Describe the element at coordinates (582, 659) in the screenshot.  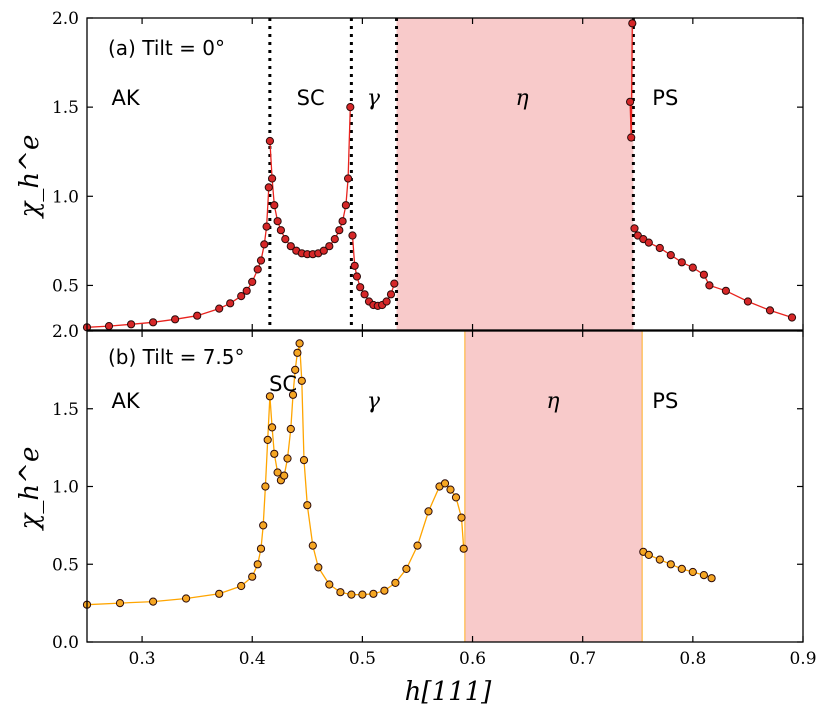
I see `x-tick-label: 0.7` at that location.